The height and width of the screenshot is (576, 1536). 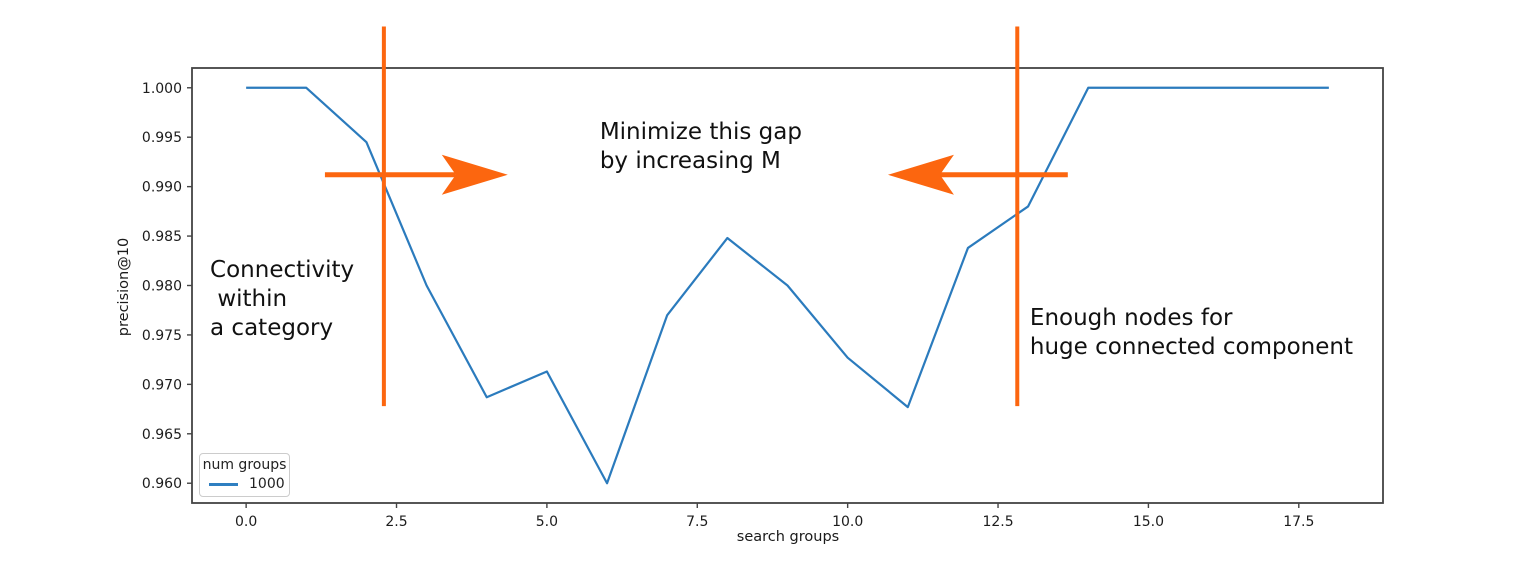 I want to click on y-tick-label: 0.965, so click(x=162, y=435).